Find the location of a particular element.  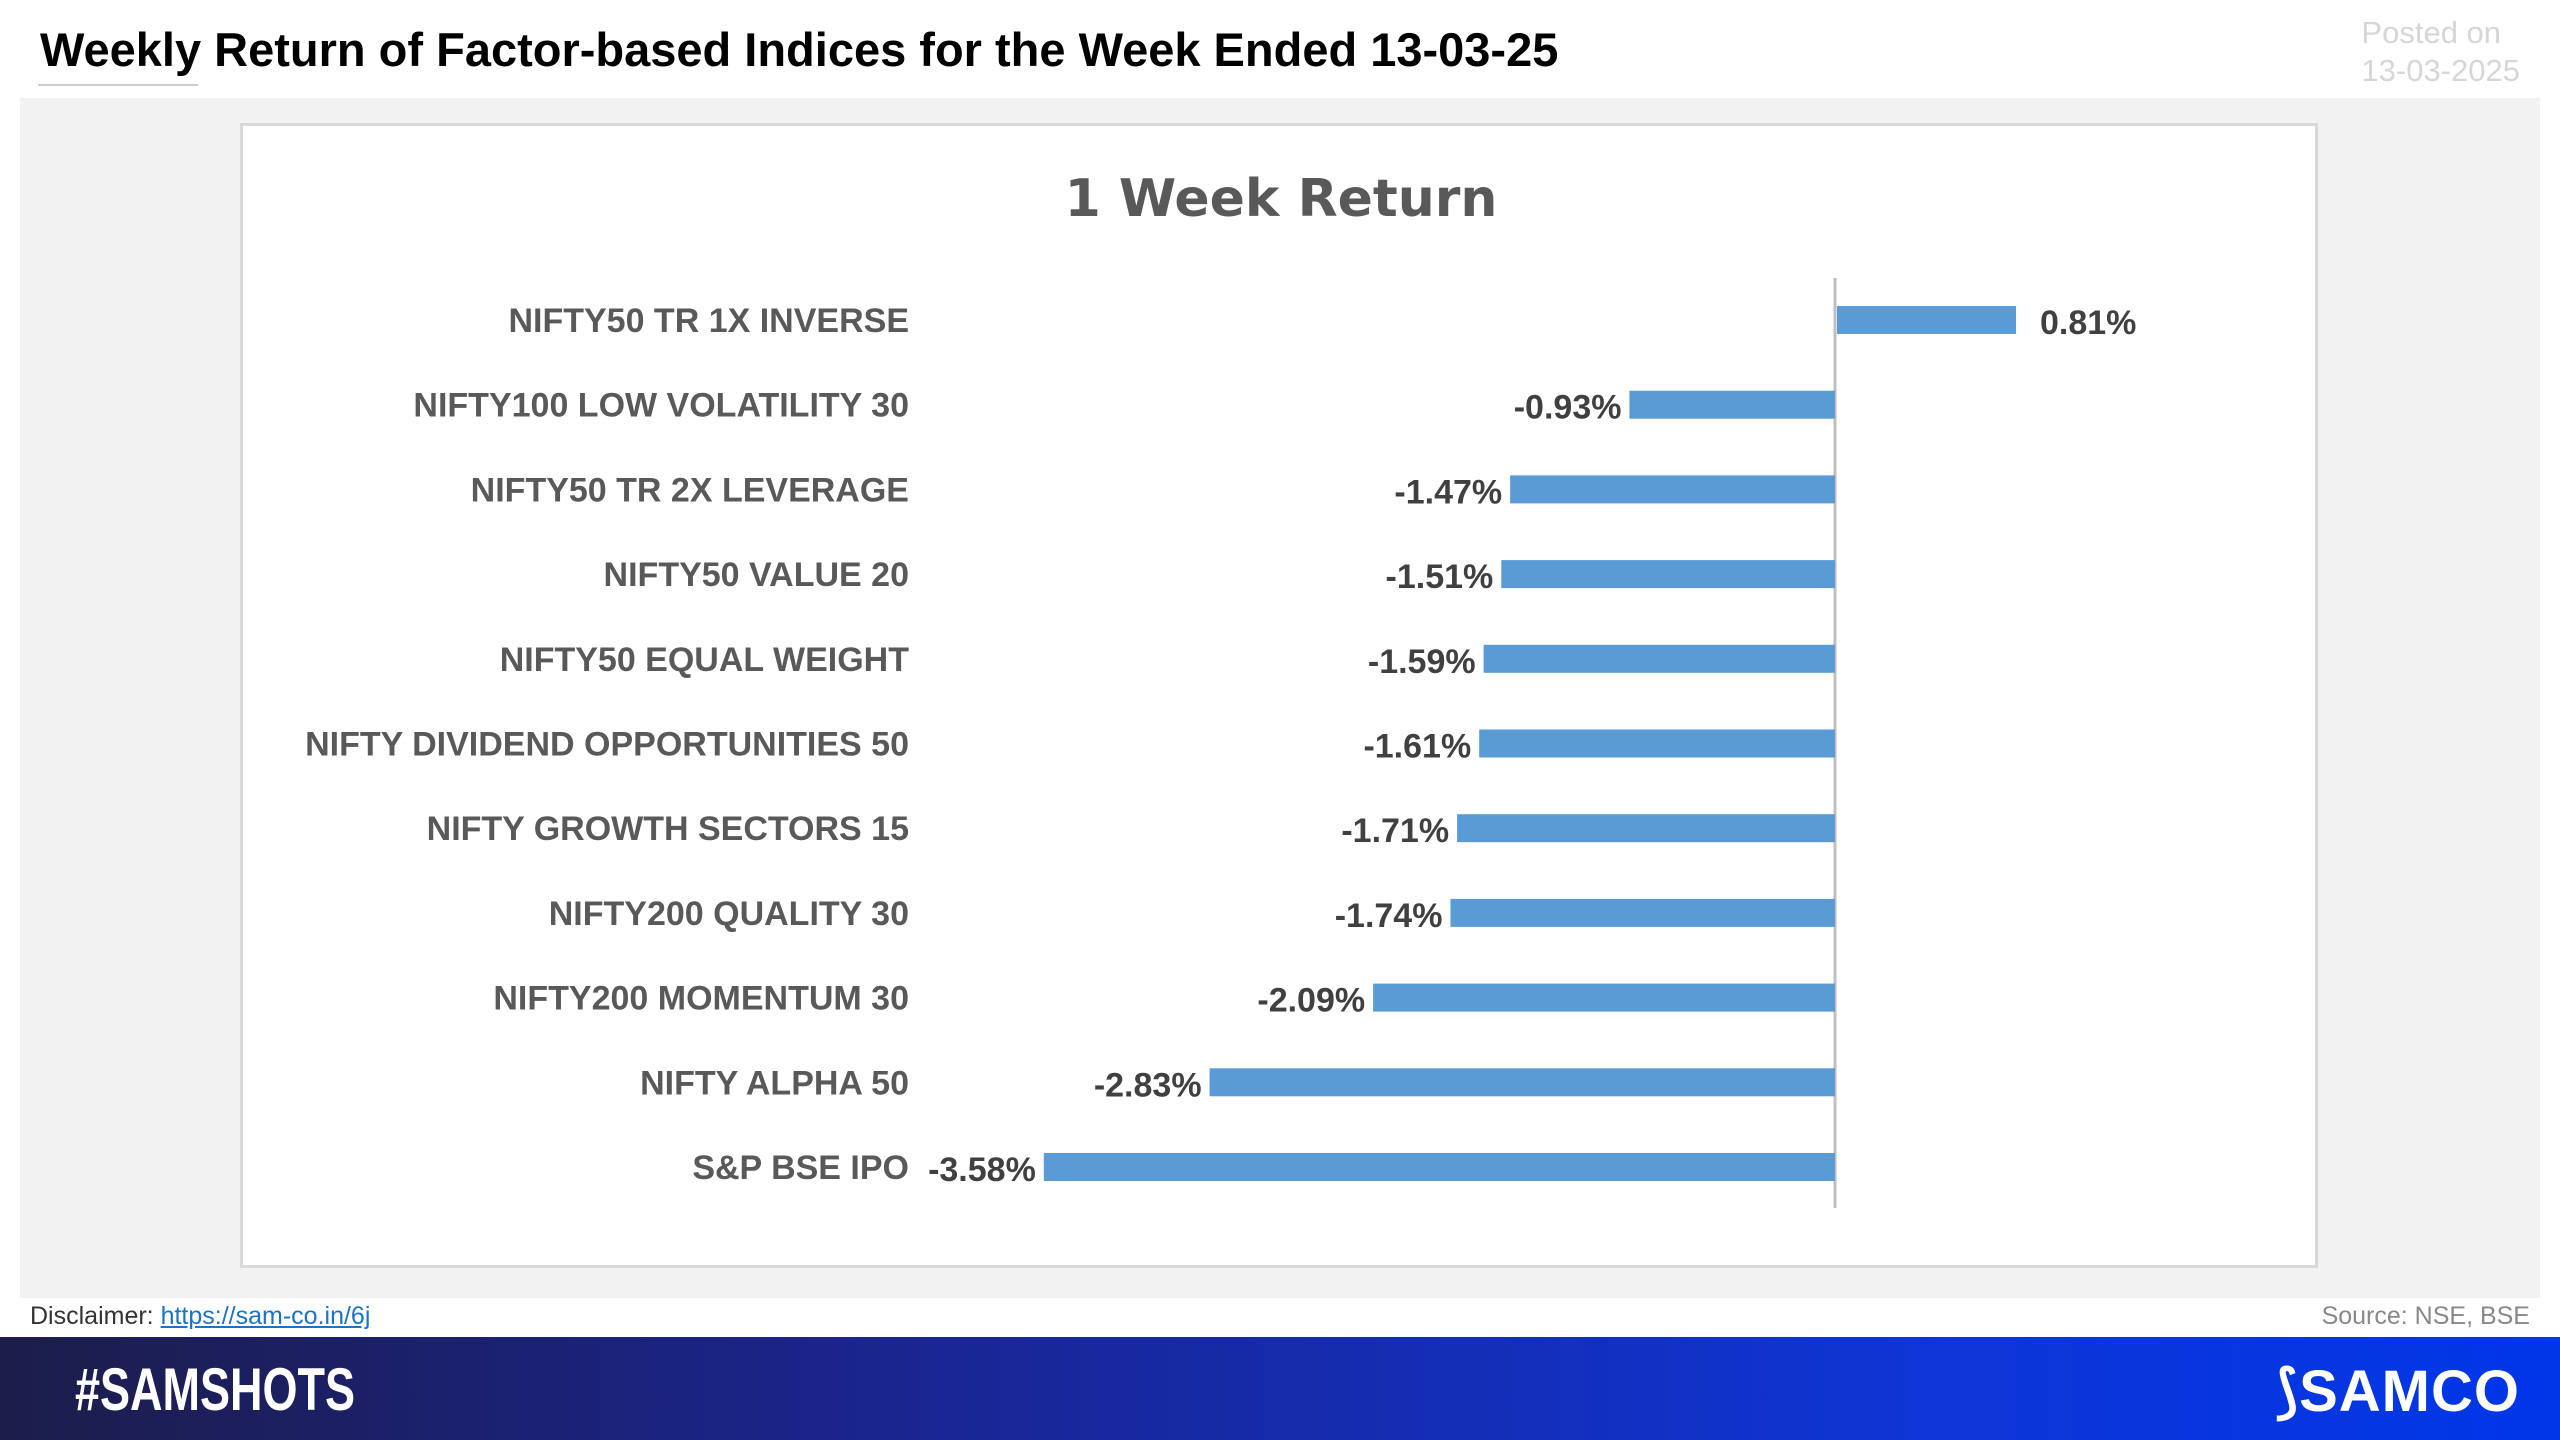

category-label: NIFTY50 VALUE 20 is located at coordinates (756, 575).